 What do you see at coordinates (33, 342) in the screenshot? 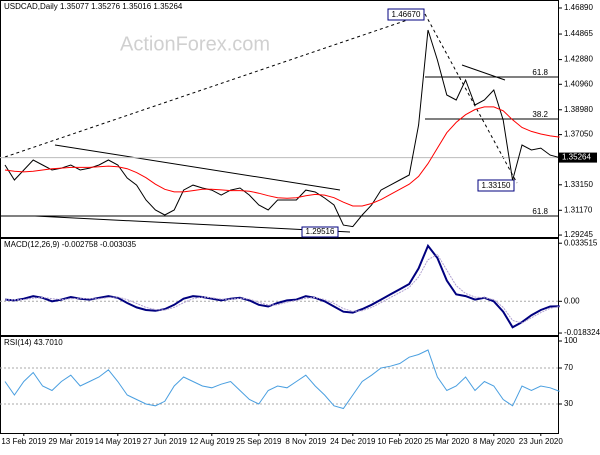
I see `panel-title: RSI(14) 43.7010` at bounding box center [33, 342].